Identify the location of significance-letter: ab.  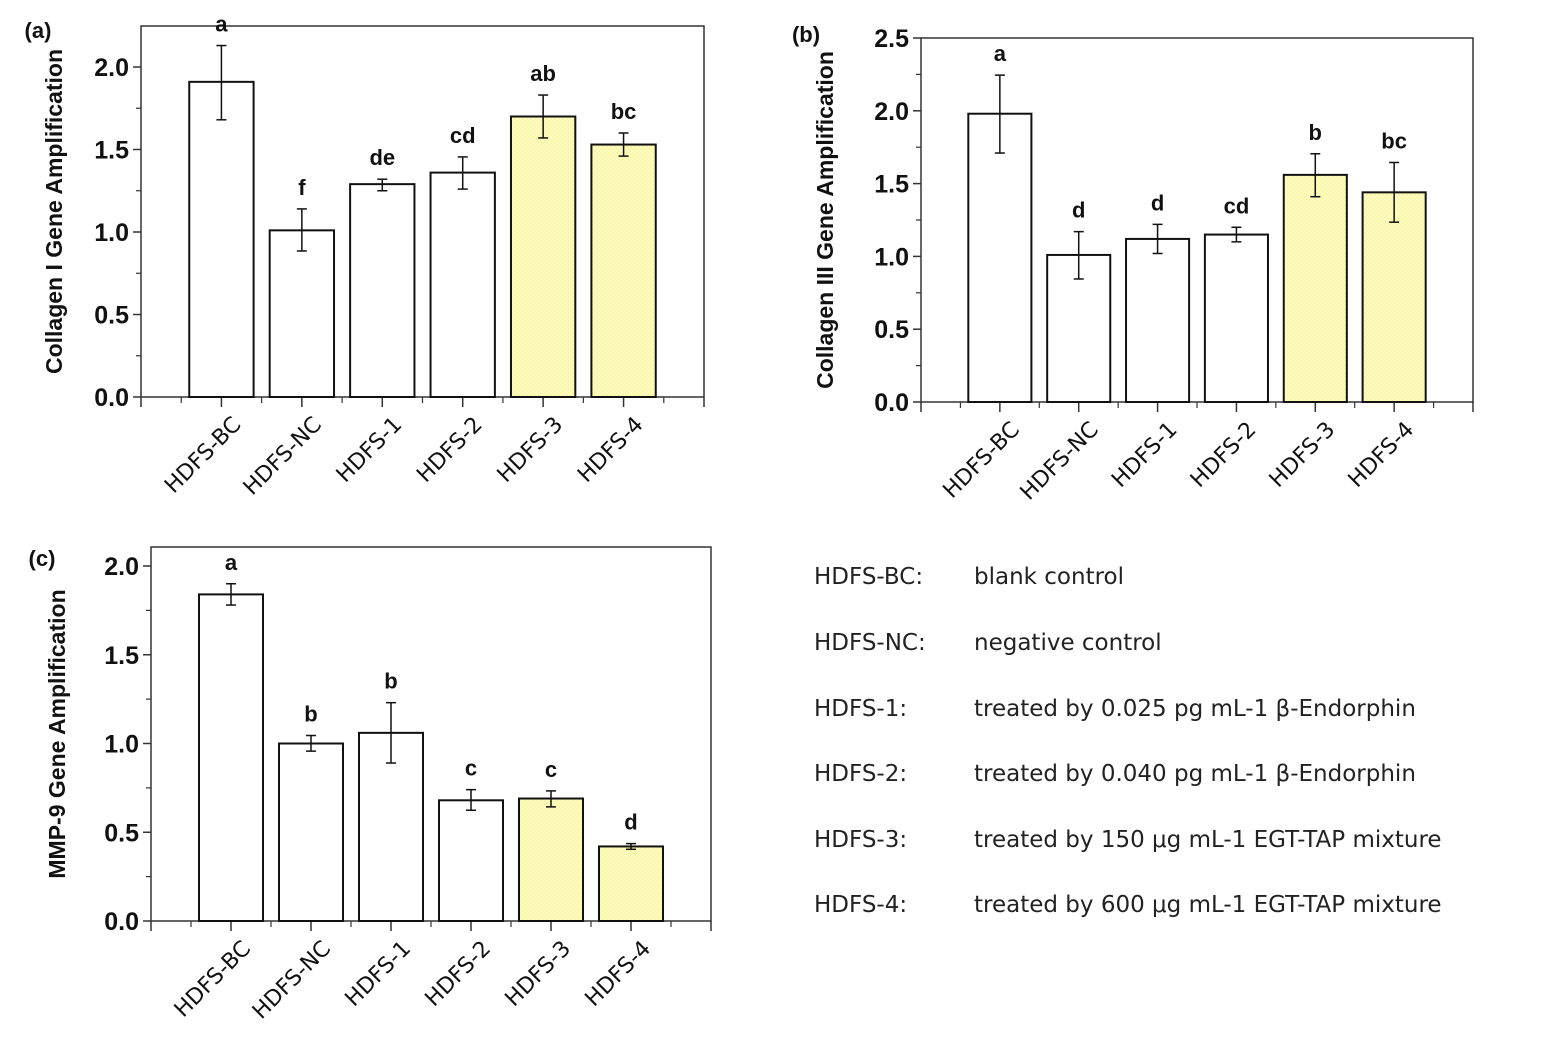
(543, 73).